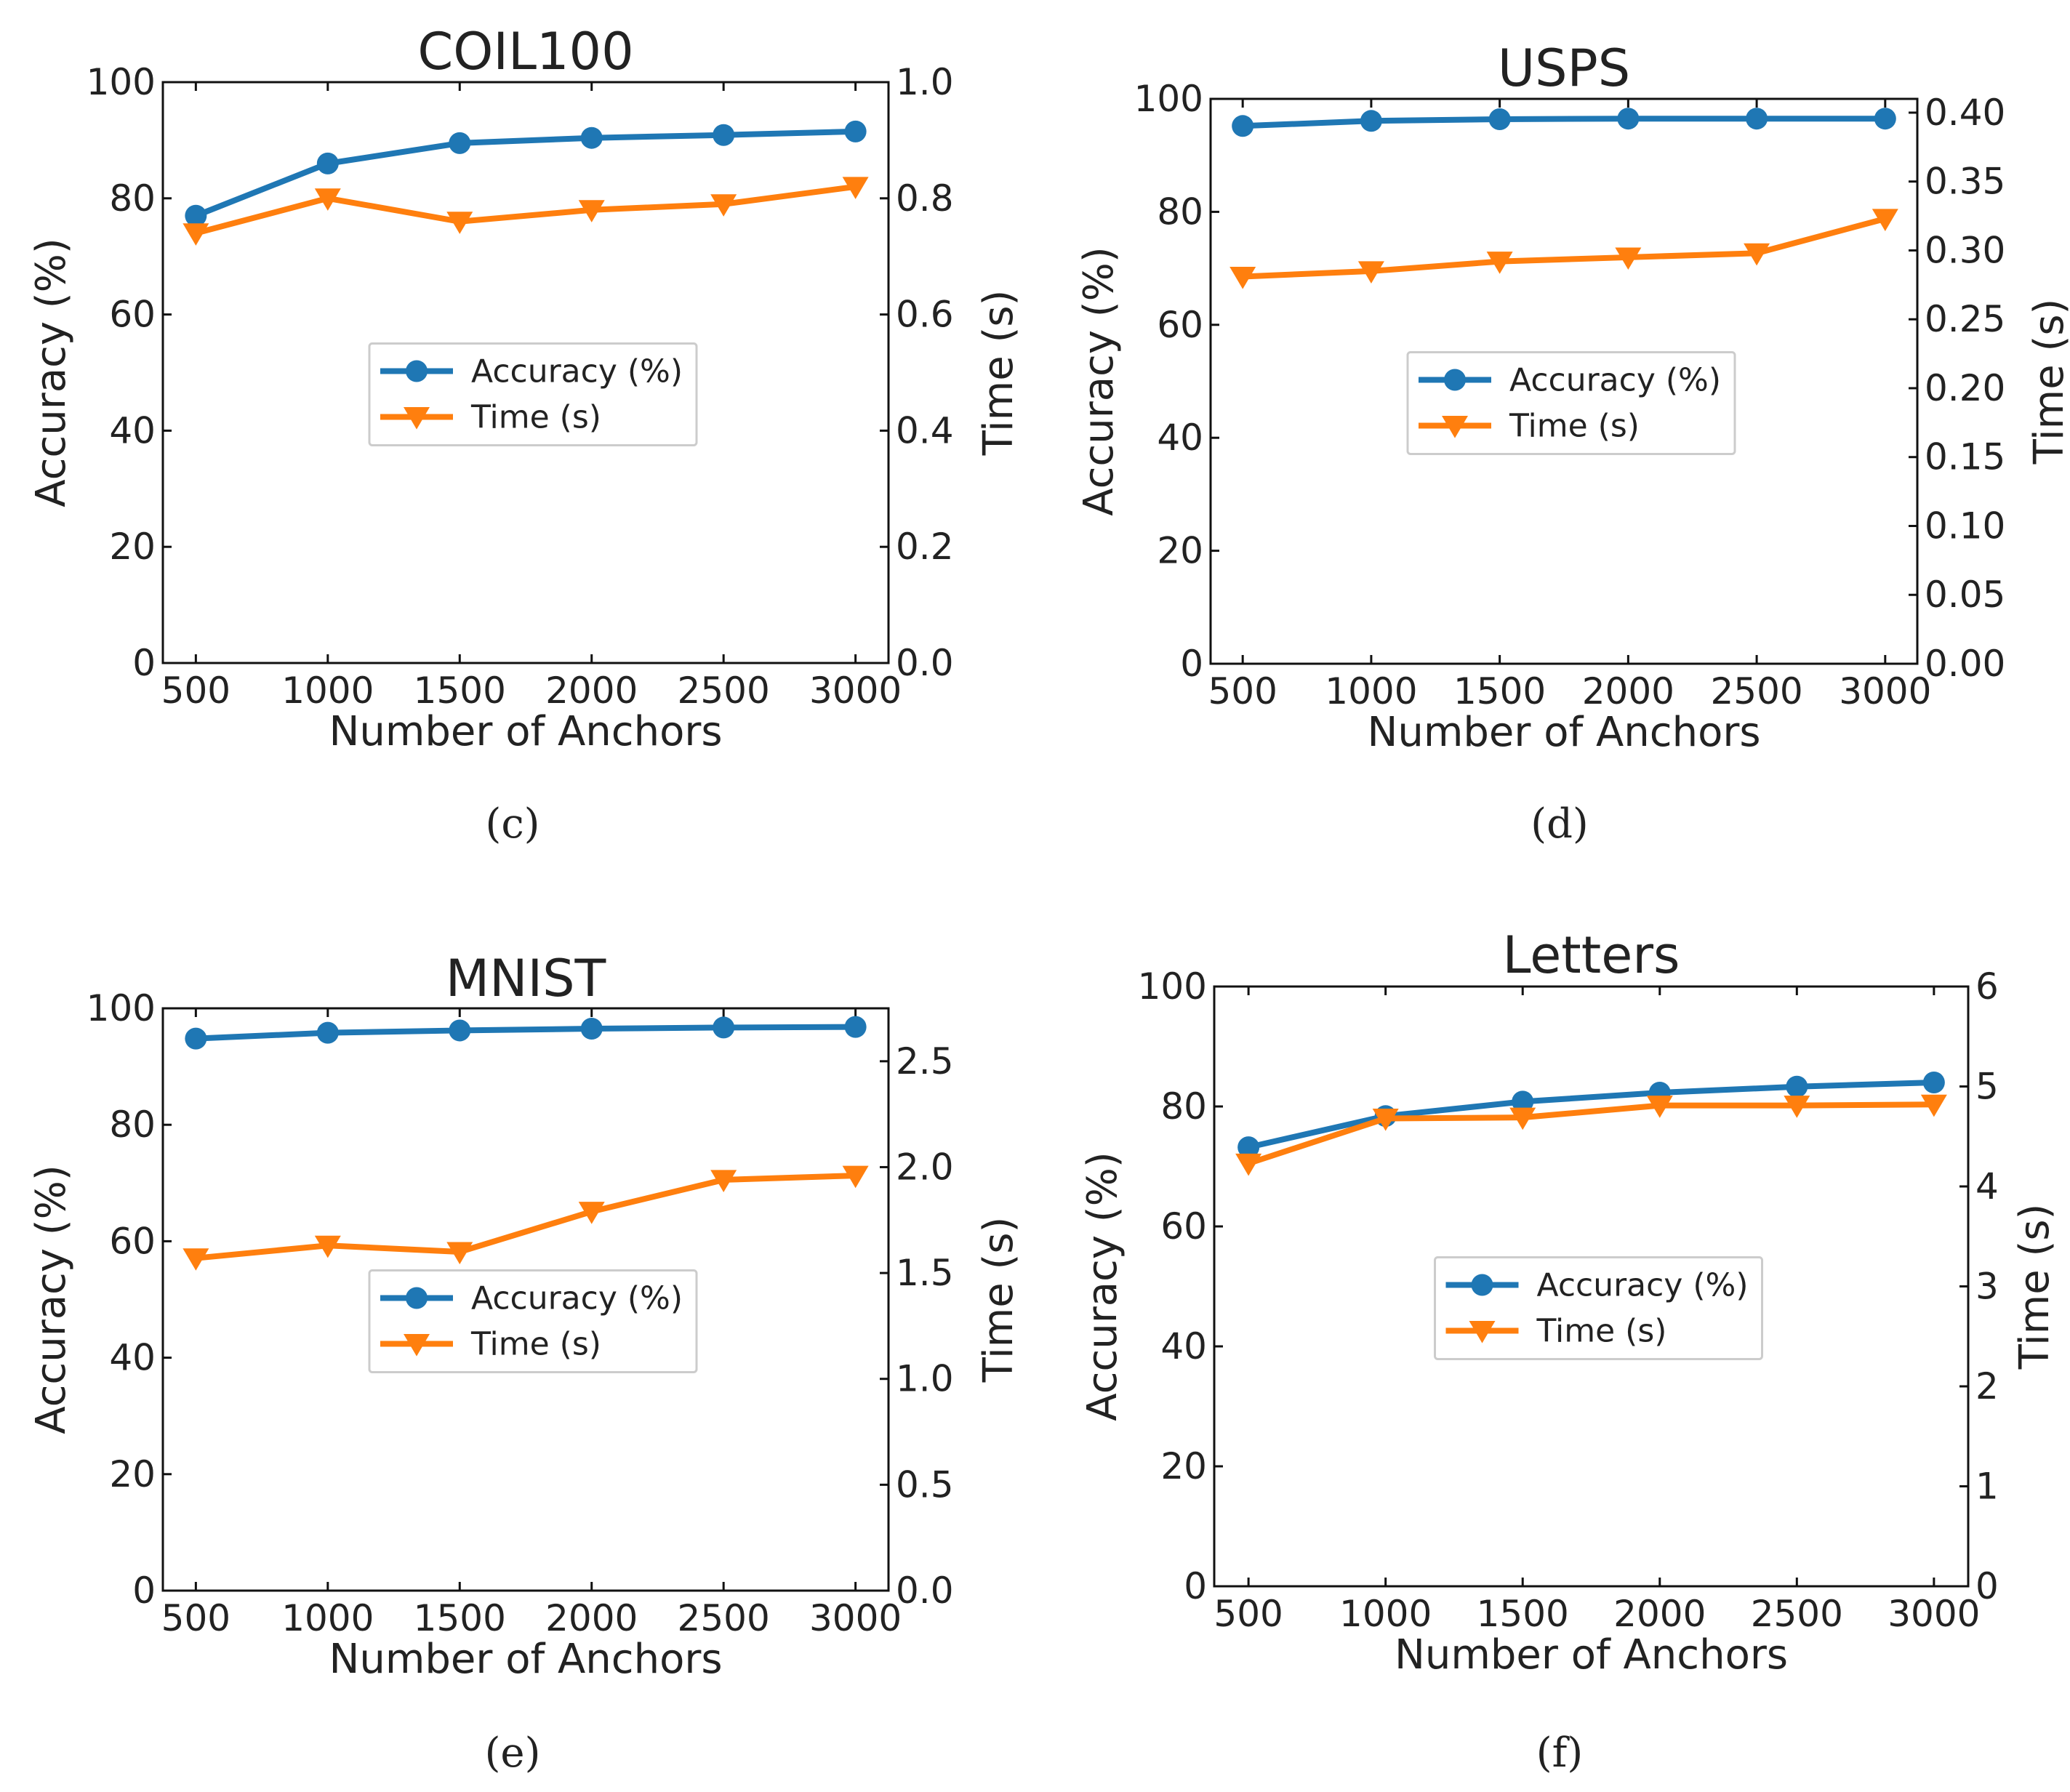 Image resolution: width=2070 pixels, height=1792 pixels. What do you see at coordinates (2034, 1287) in the screenshot?
I see `y2-axis-label: Time (s)` at bounding box center [2034, 1287].